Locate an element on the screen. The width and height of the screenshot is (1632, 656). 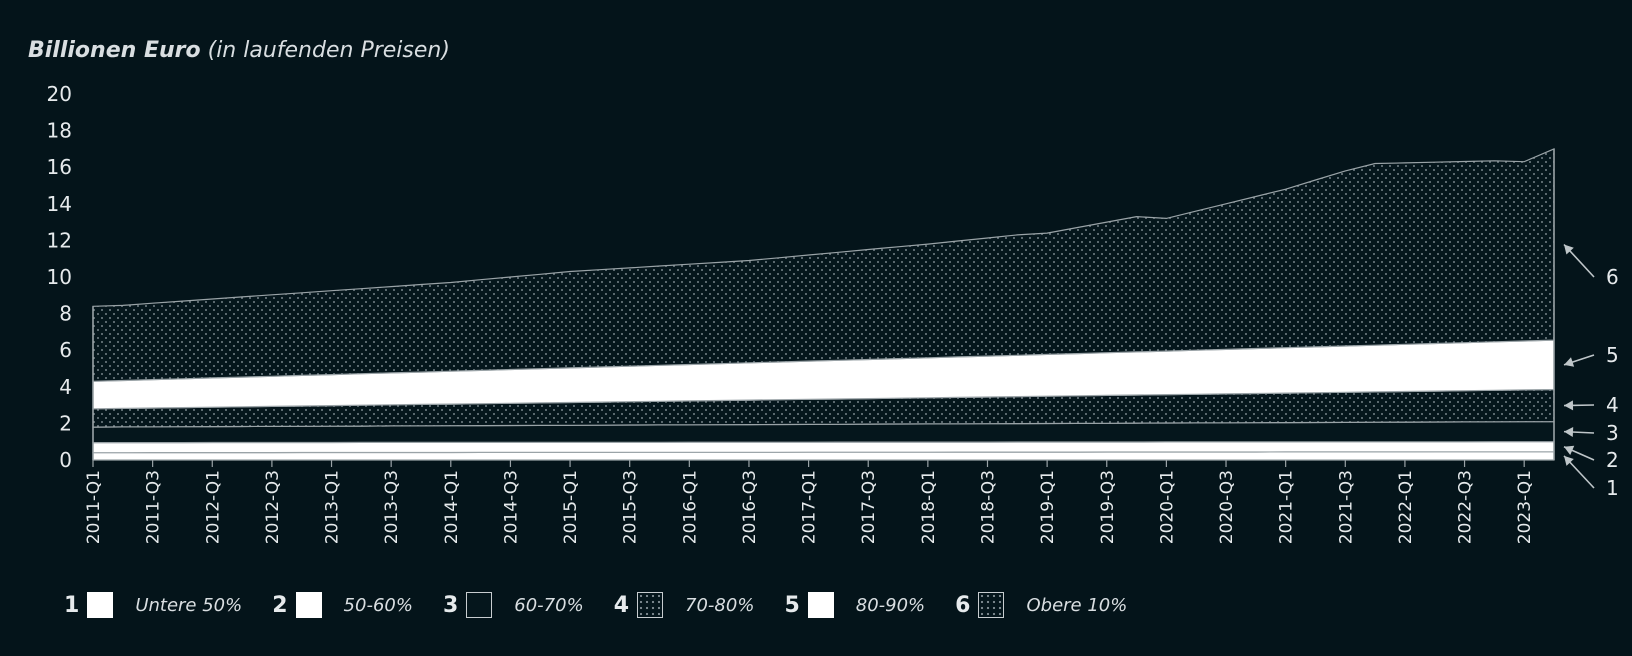
legend-label: 80-90% is located at coordinates (890, 605).